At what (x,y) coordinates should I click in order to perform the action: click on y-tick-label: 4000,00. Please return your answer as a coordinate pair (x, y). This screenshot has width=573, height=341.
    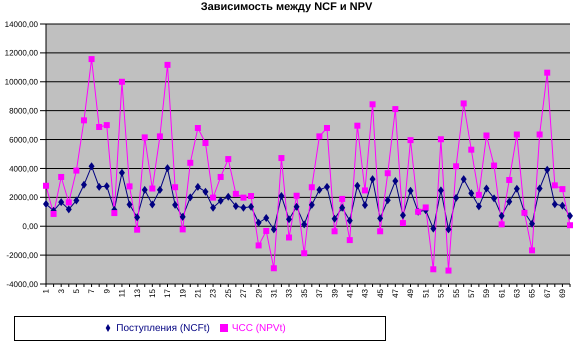
    Looking at the image, I should click on (24, 169).